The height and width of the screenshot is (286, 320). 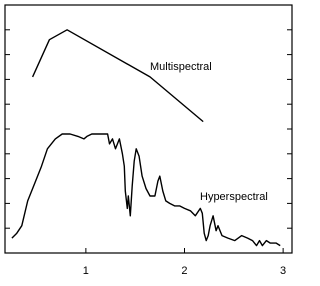 What do you see at coordinates (184, 271) in the screenshot?
I see `x-tick-label: 2` at bounding box center [184, 271].